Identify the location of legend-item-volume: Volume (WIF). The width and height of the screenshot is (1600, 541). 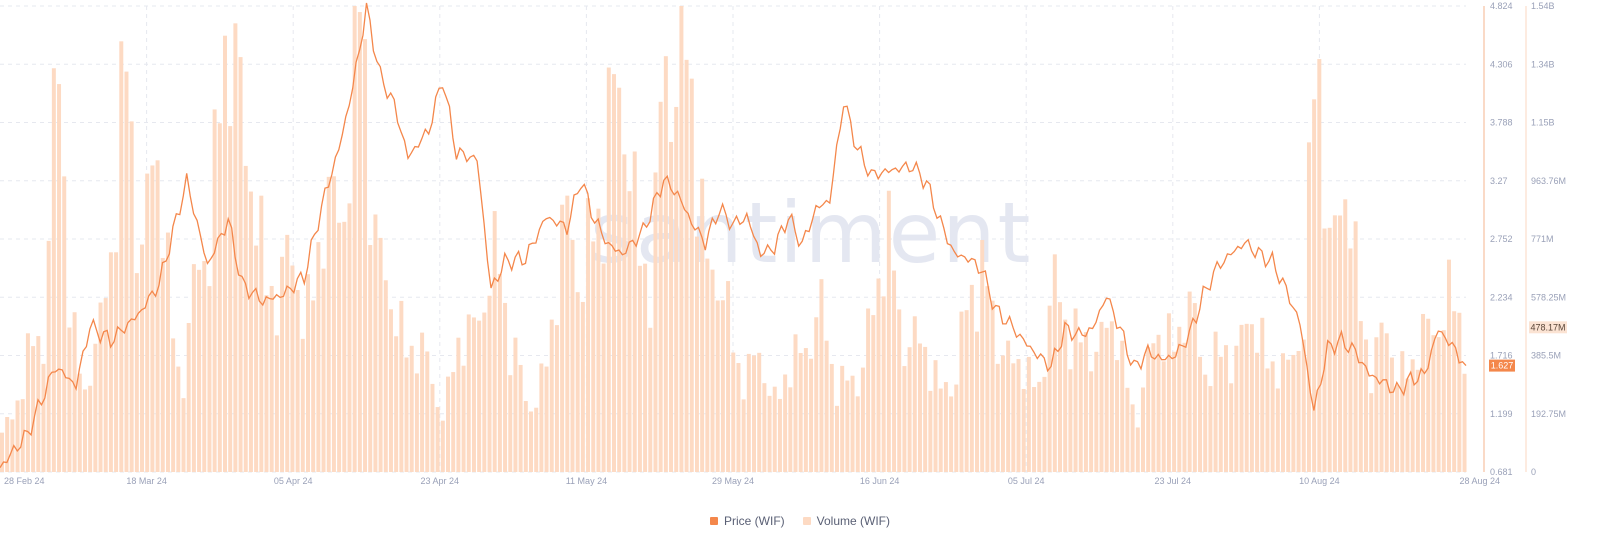
(846, 521).